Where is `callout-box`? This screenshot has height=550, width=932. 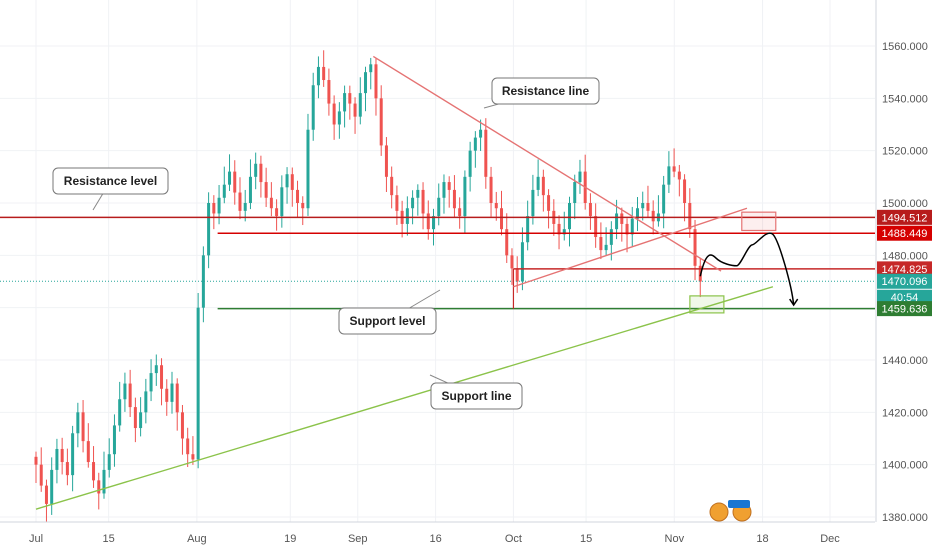
callout-box is located at coordinates (110, 181).